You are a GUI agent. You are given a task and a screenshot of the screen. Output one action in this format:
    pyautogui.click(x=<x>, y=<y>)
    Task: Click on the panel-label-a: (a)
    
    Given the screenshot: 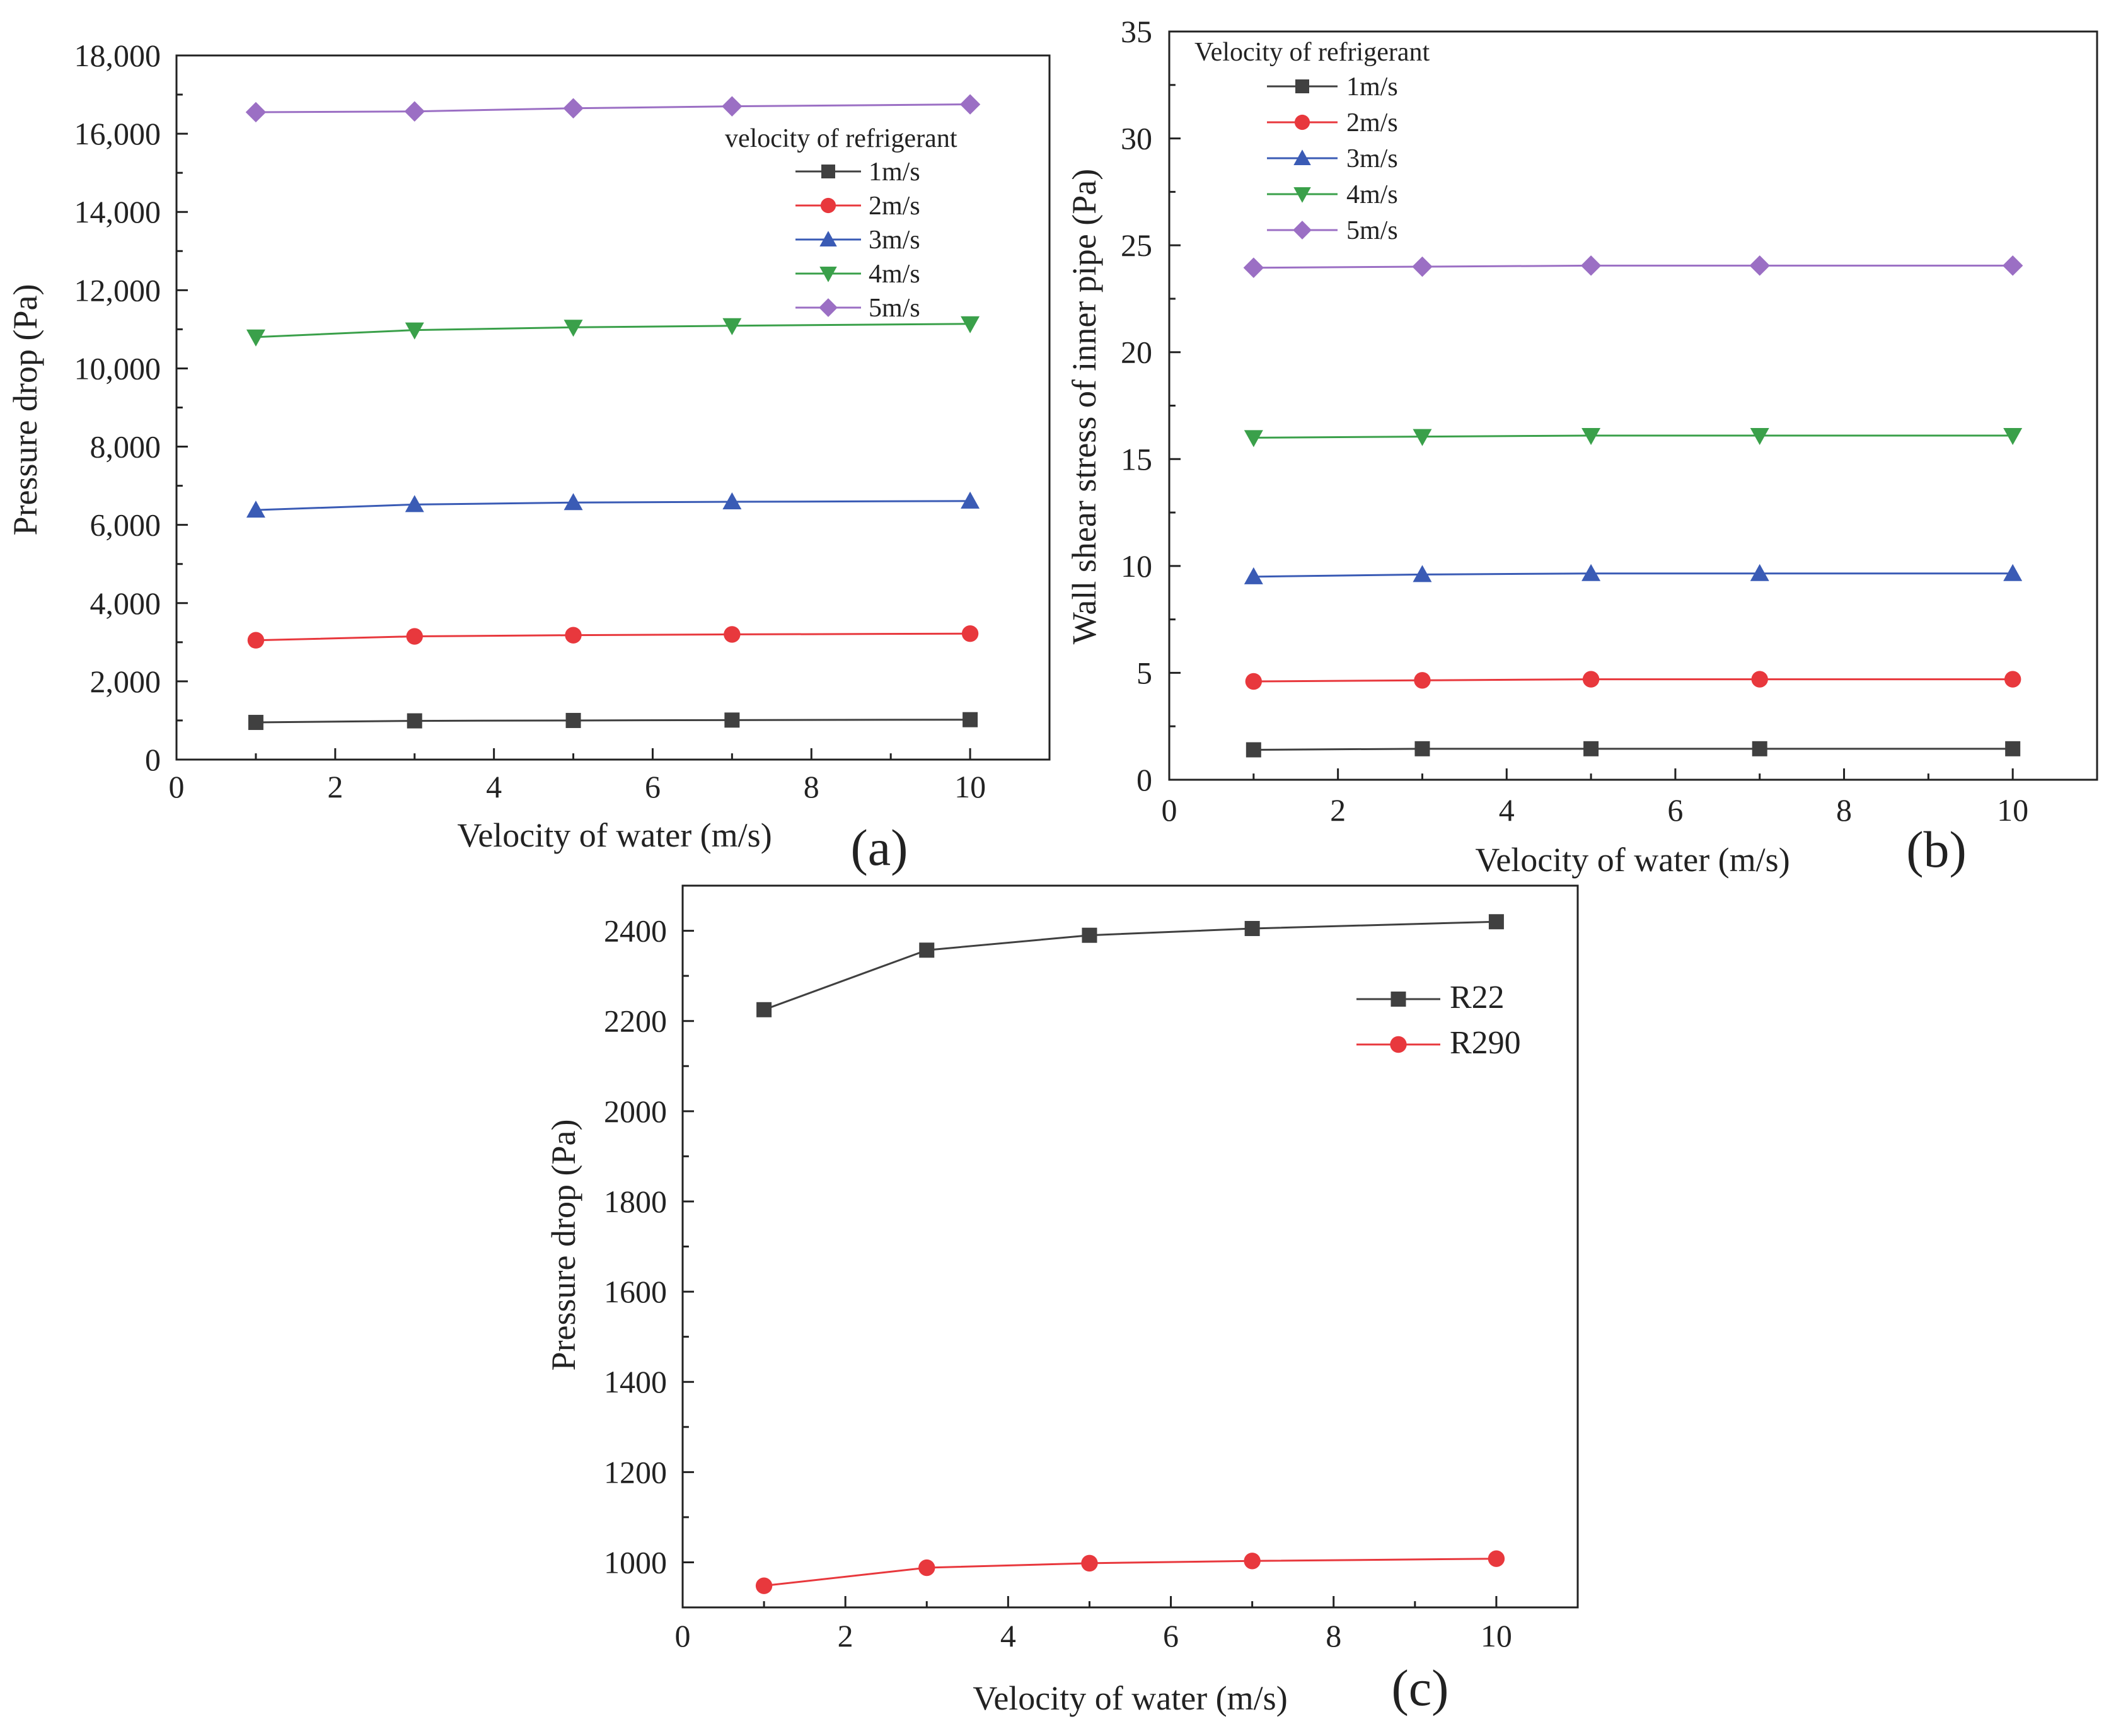 What is the action you would take?
    pyautogui.click(x=879, y=848)
    